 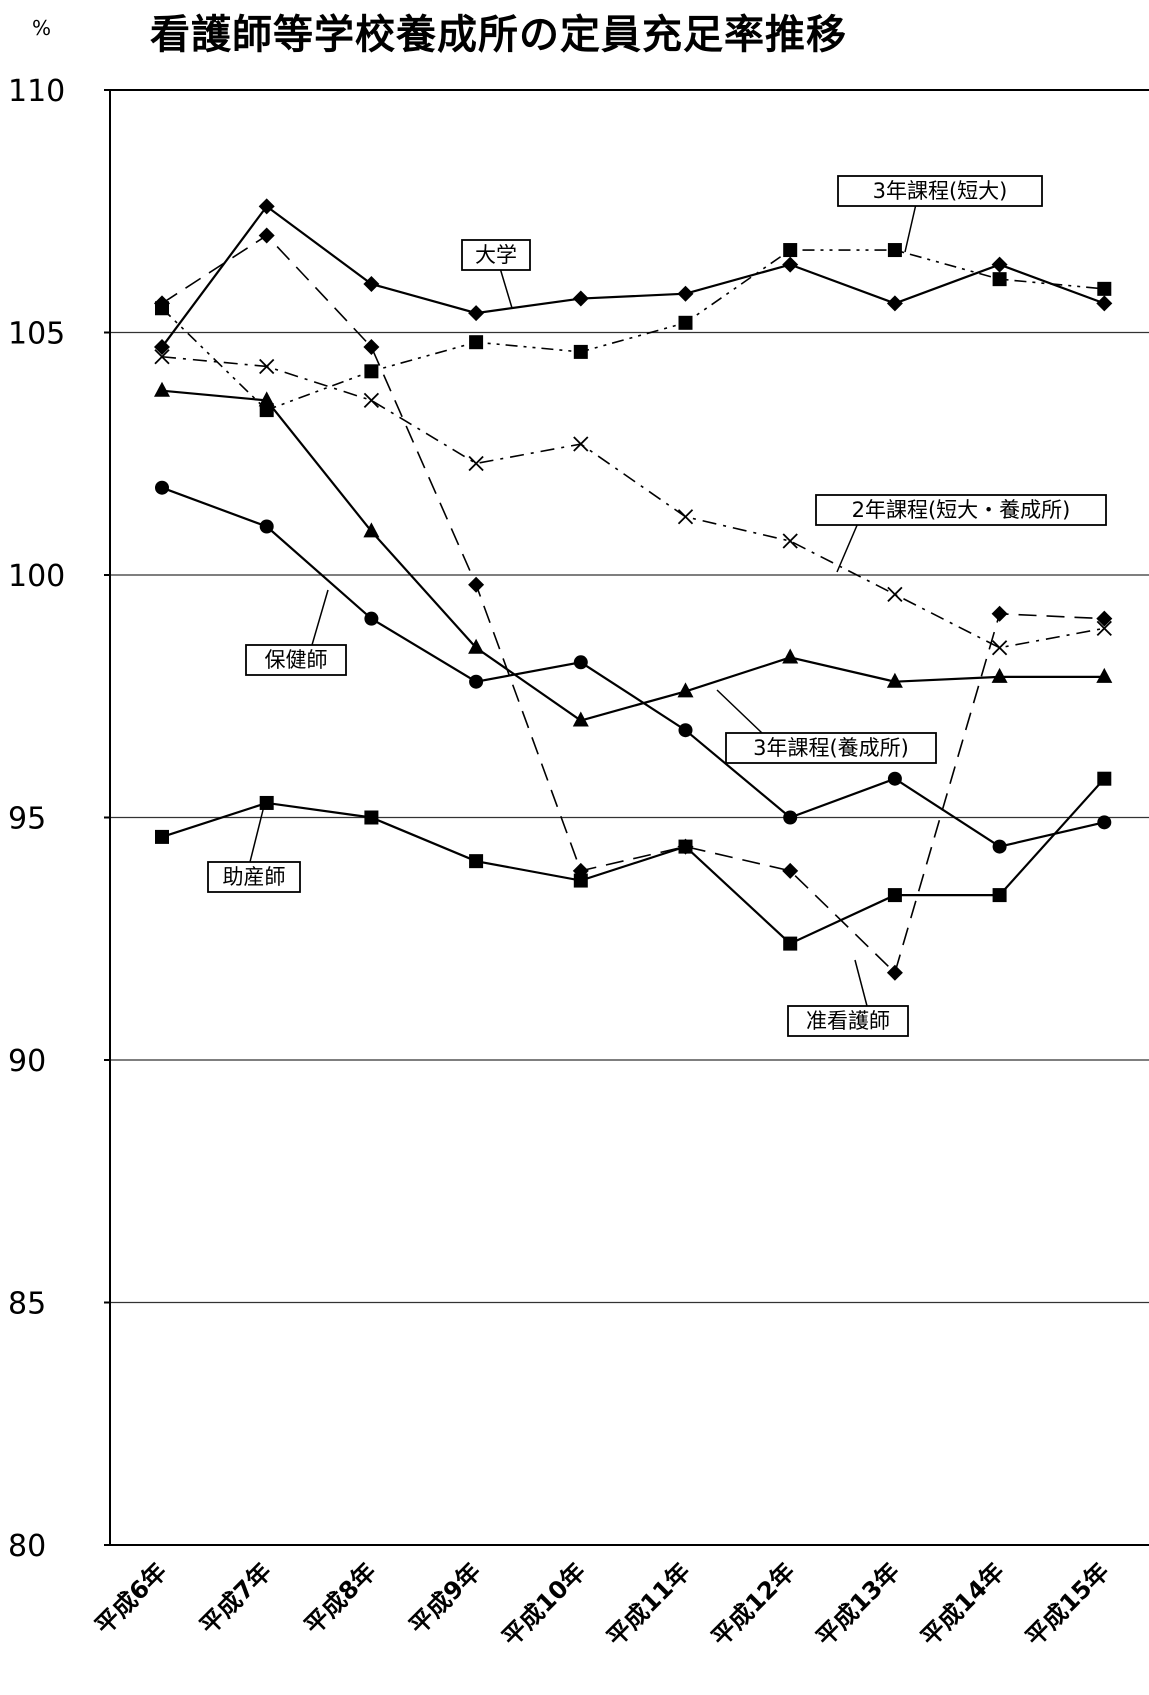 What do you see at coordinates (848, 998) in the screenshot?
I see `series-callout: 准看護師` at bounding box center [848, 998].